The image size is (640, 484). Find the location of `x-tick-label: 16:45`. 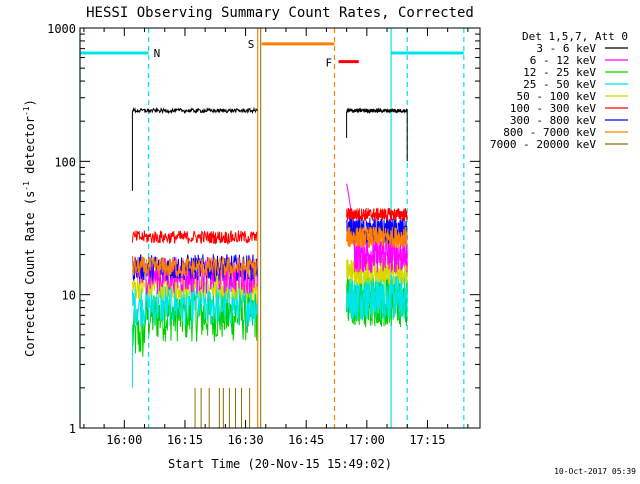

x-tick-label: 16:45 is located at coordinates (306, 440).